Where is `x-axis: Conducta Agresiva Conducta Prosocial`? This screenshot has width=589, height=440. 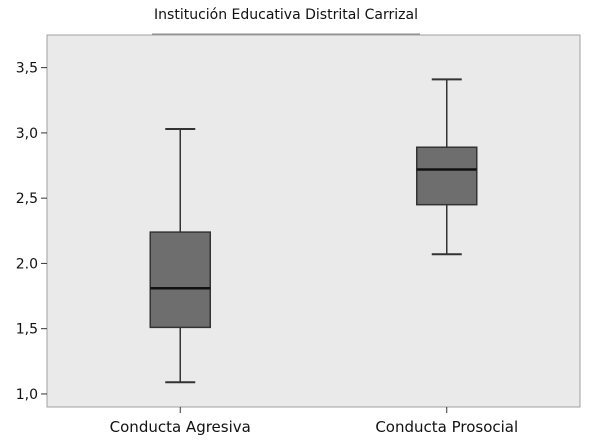
x-axis: Conducta Agresiva Conducta Prosocial is located at coordinates (314, 421).